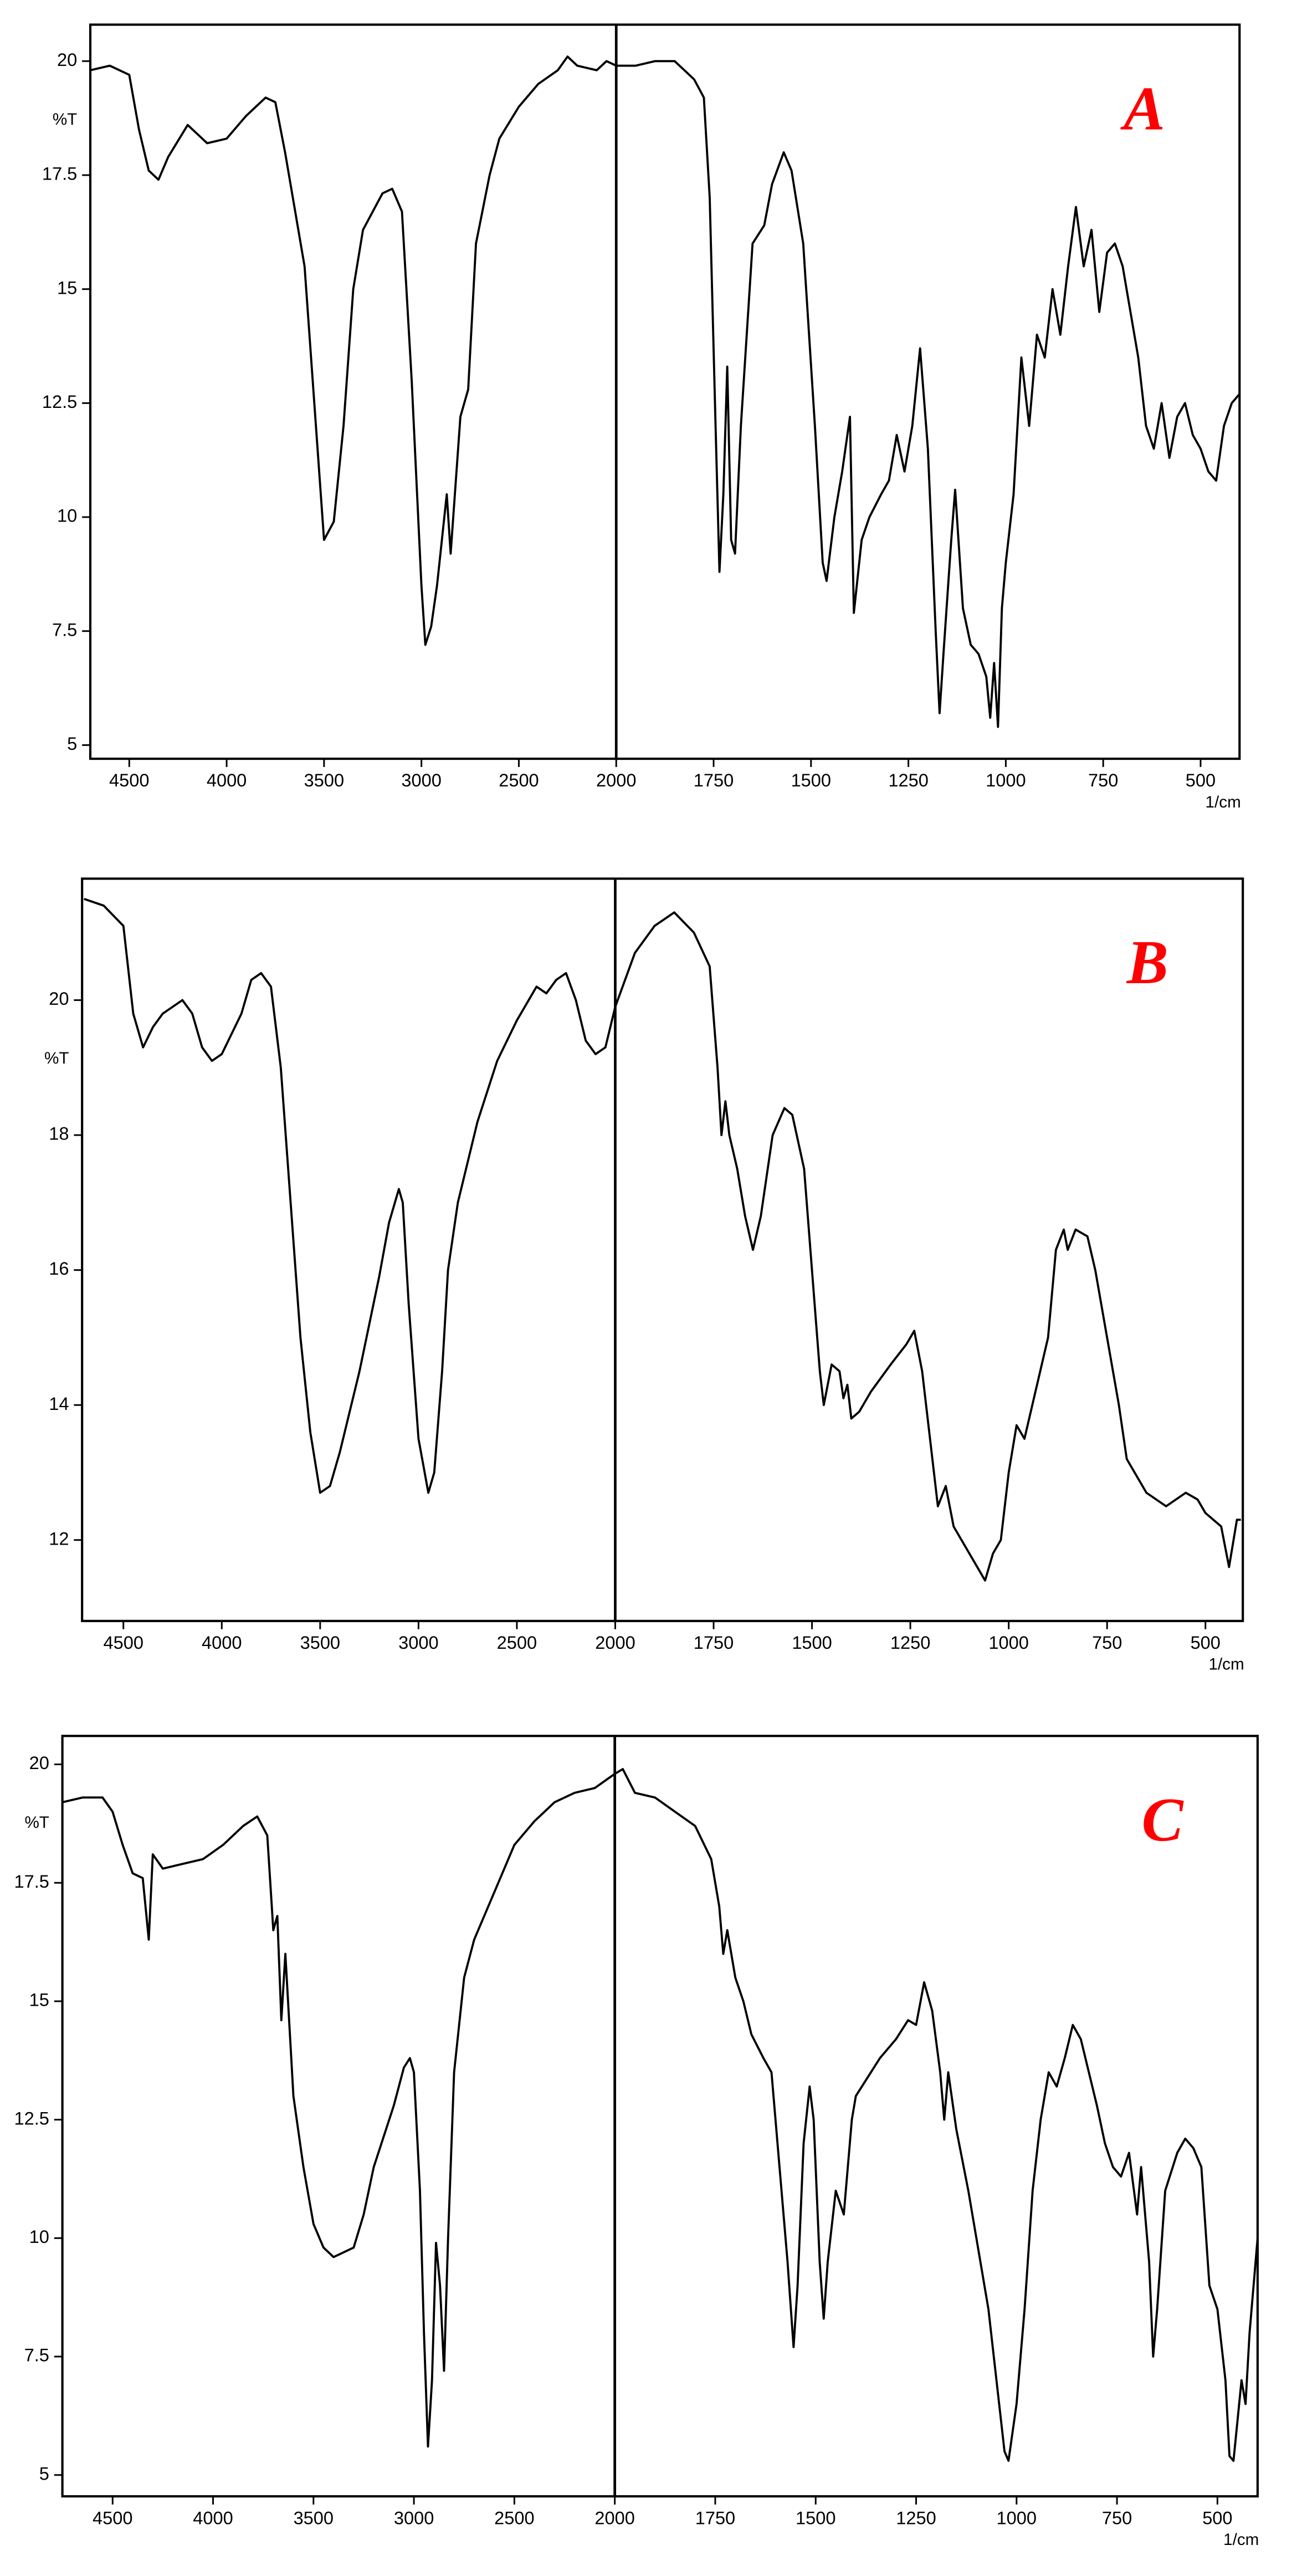 This screenshot has width=1297, height=2576. Describe the element at coordinates (1142, 108) in the screenshot. I see `panel-label: A` at that location.